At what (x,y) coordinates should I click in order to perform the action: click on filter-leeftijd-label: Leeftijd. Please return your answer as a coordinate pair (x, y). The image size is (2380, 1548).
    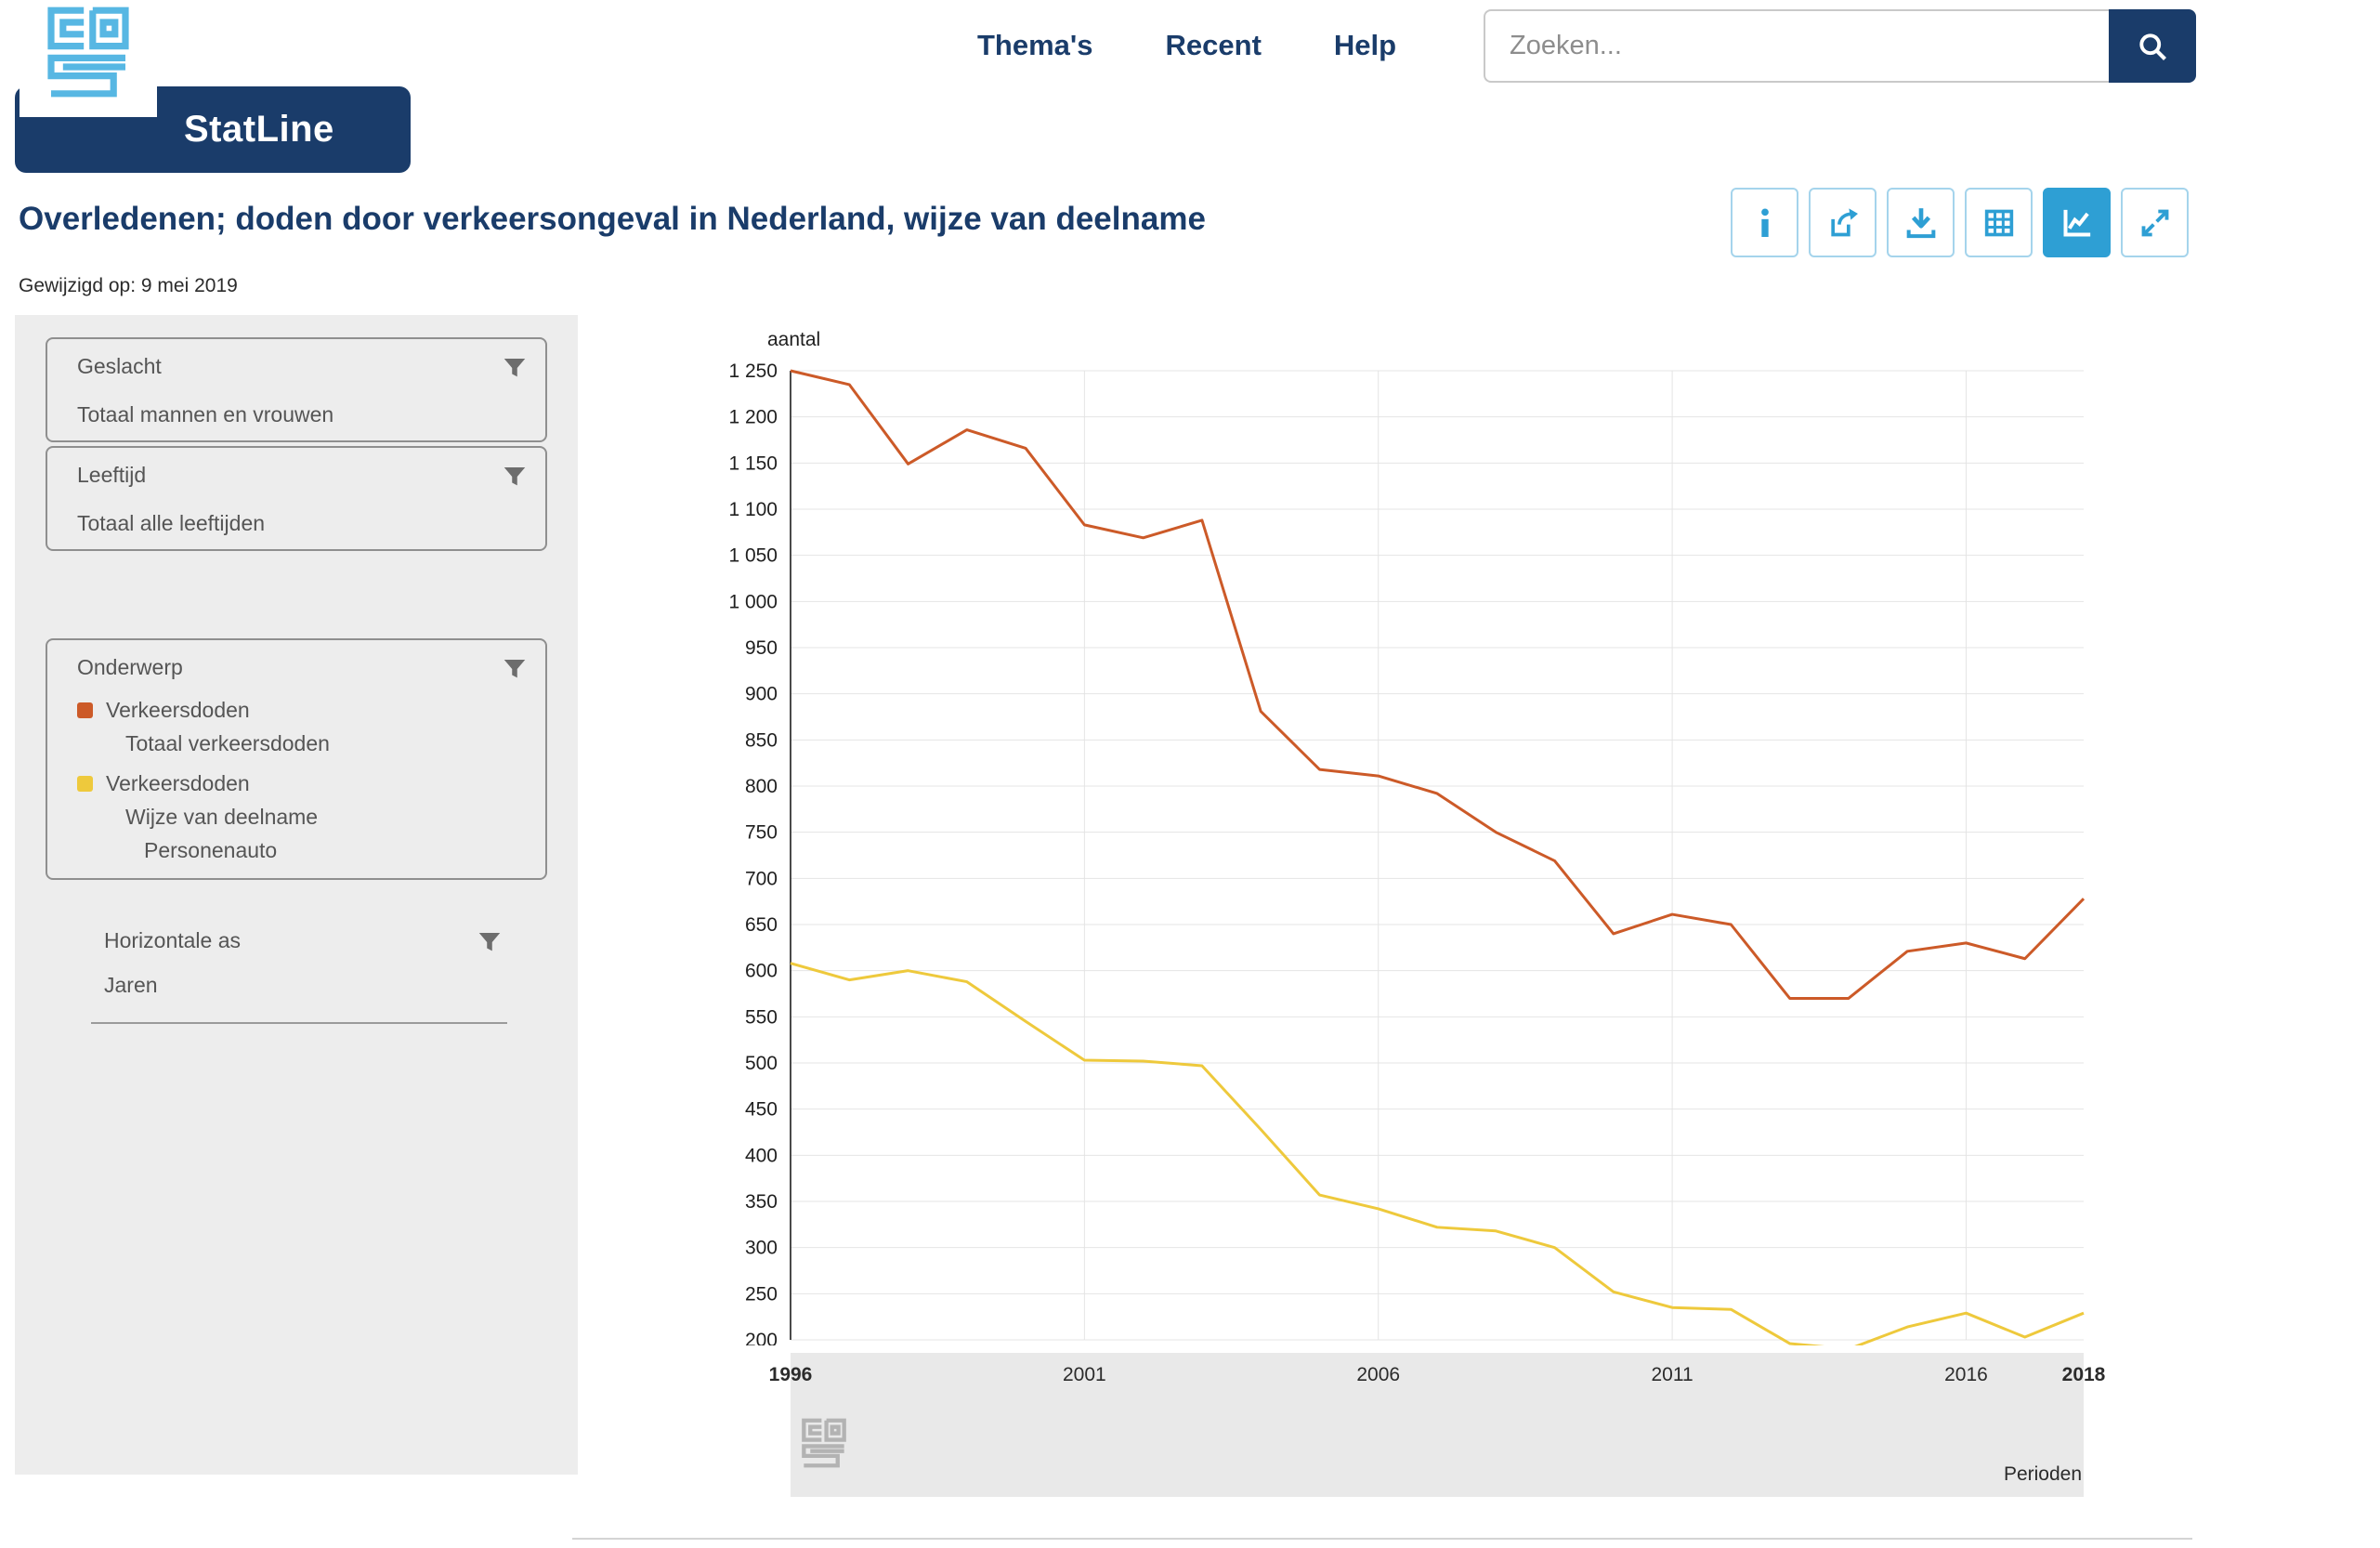
    Looking at the image, I should click on (112, 475).